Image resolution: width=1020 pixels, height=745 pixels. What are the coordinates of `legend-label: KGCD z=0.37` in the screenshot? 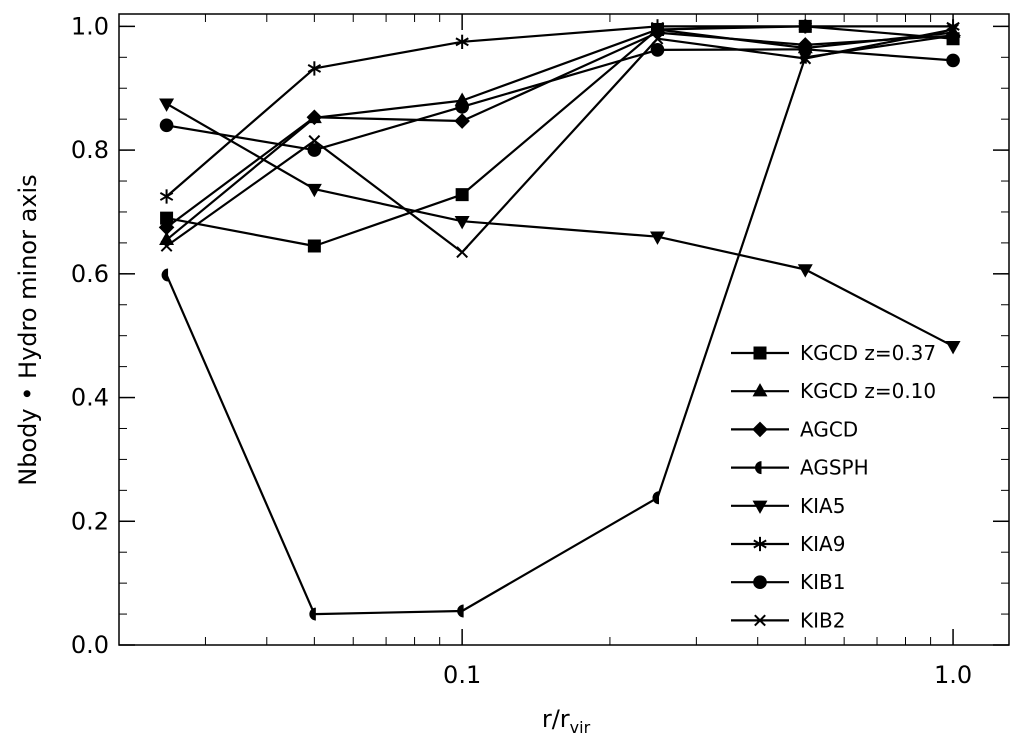 It's located at (868, 353).